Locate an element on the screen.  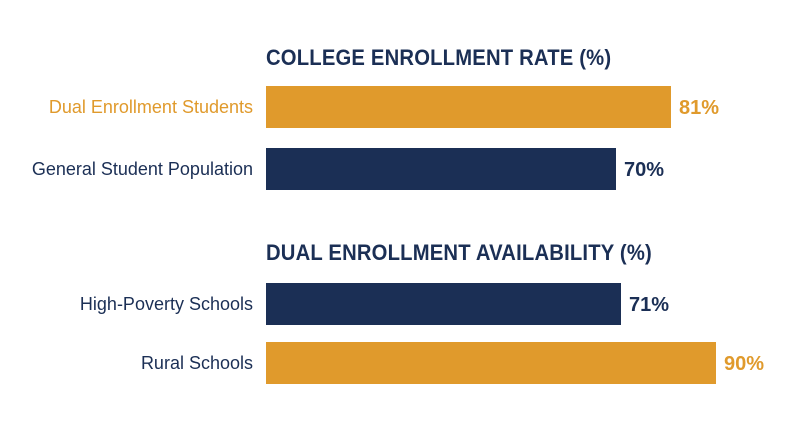
bar-rural-schools is located at coordinates (491, 363).